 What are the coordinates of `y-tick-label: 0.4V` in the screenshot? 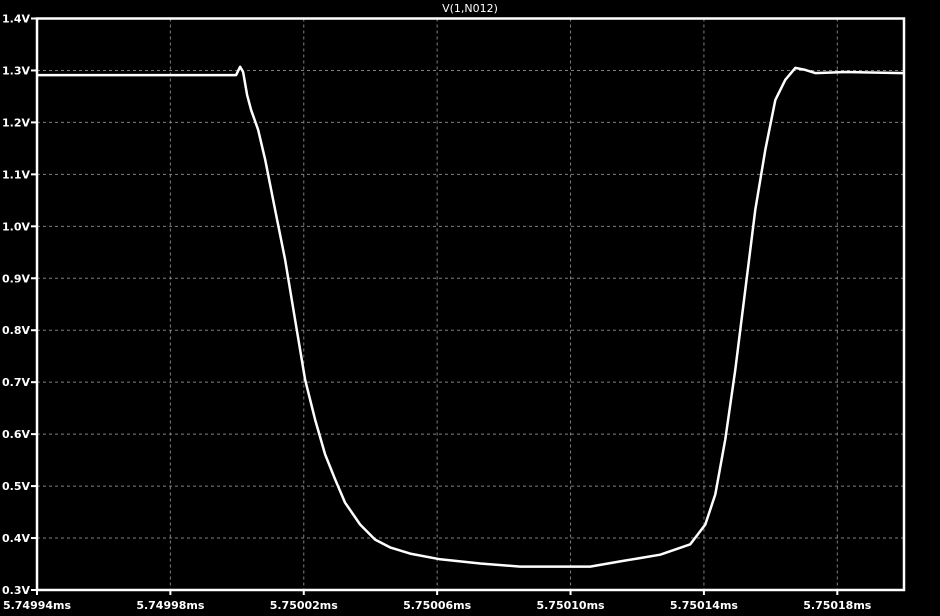 It's located at (16, 538).